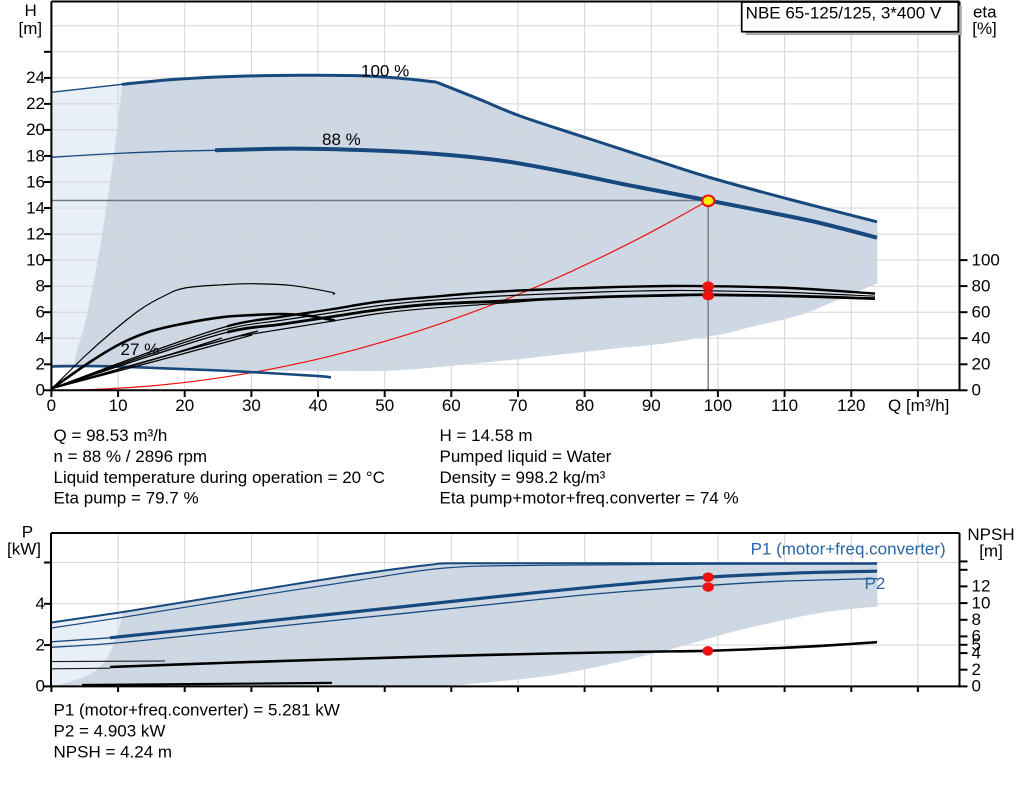 This screenshot has width=1024, height=786. Describe the element at coordinates (518, 405) in the screenshot. I see `svg-text: 70` at that location.